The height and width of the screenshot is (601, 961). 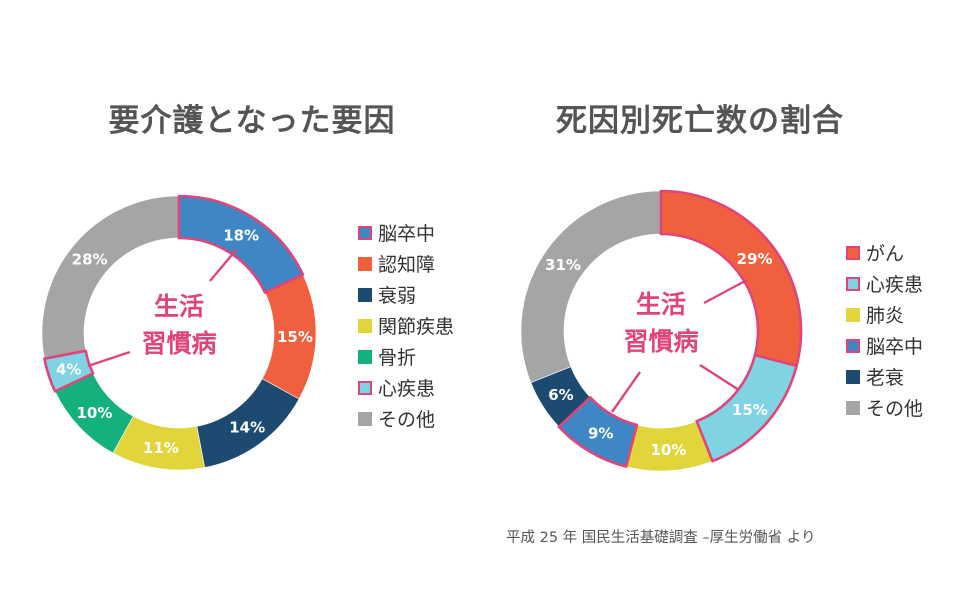 I want to click on legend-label: 肺炎, so click(x=885, y=316).